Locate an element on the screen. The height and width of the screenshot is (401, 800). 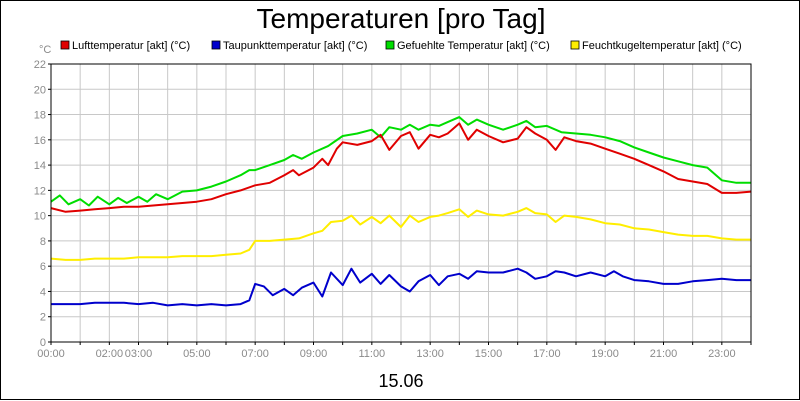
x-tick-label: 23:00 is located at coordinates (722, 354).